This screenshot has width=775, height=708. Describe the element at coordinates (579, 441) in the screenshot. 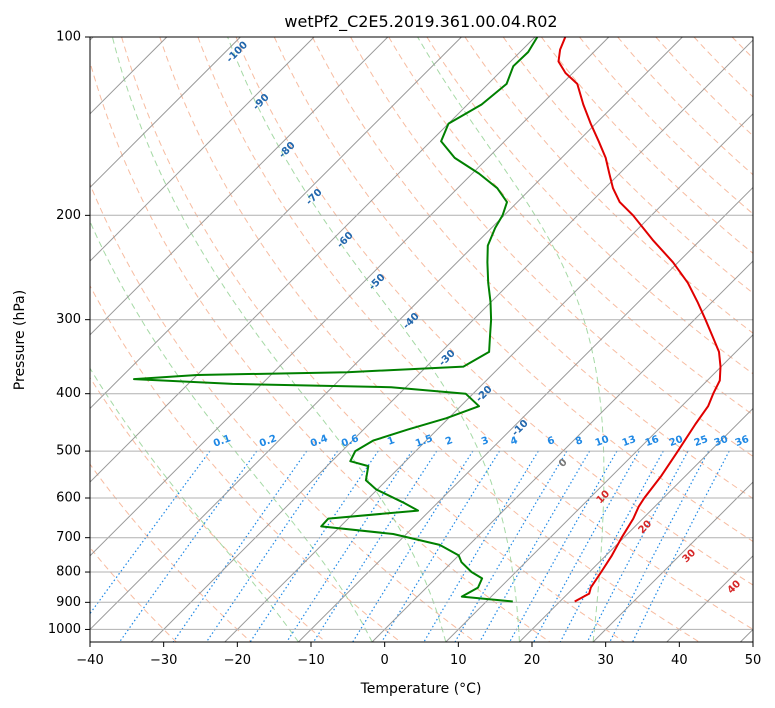

I see `mixing-ratio-label: 8` at that location.